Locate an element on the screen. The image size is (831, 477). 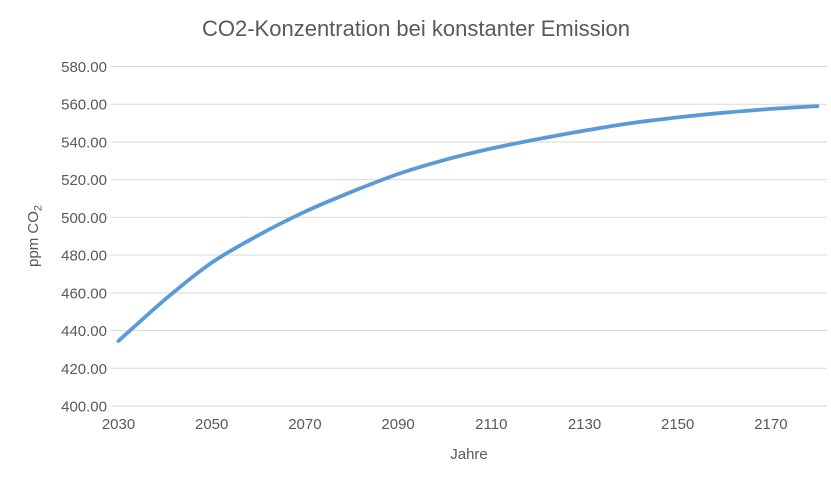
y-tick-label: 540.00 is located at coordinates (84, 142).